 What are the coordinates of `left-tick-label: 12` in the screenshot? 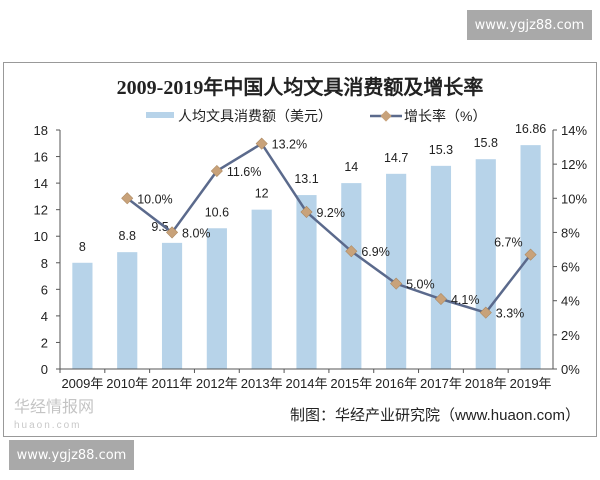 It's located at (41, 210).